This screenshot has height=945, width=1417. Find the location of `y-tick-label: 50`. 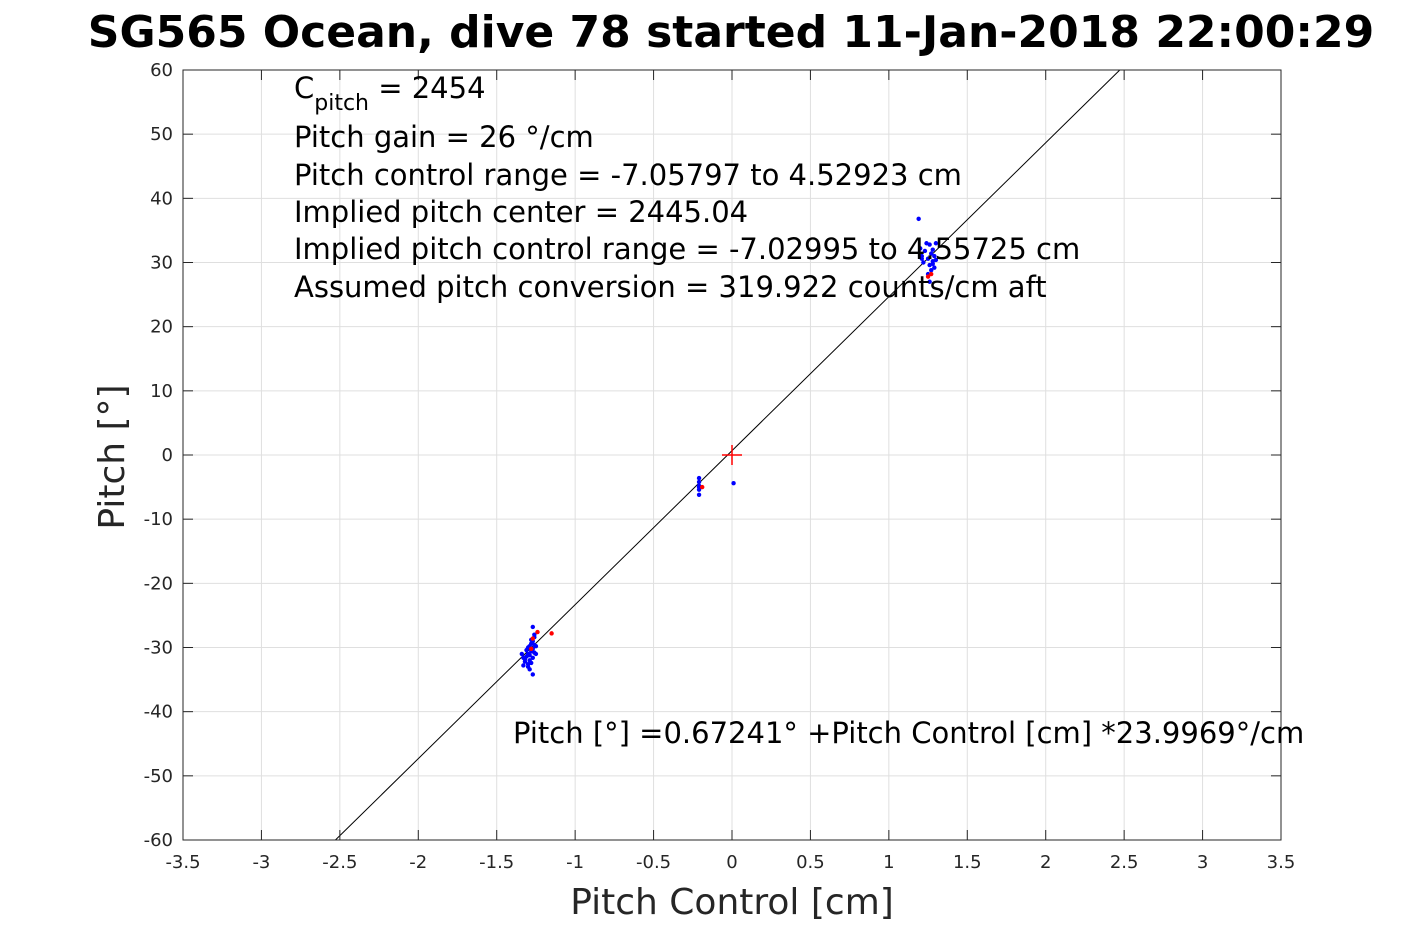

y-tick-label: 50 is located at coordinates (161, 134).